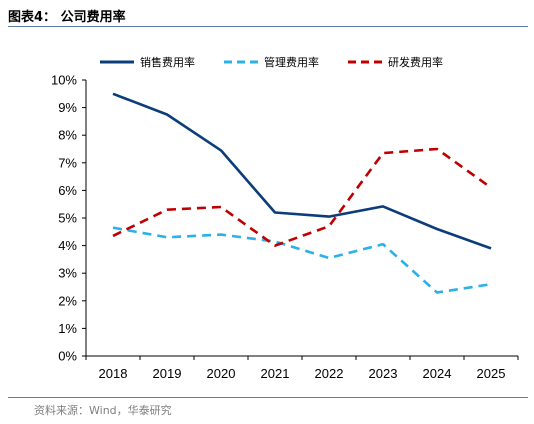 The width and height of the screenshot is (534, 424). I want to click on x-tick-label: 2018, so click(113, 373).